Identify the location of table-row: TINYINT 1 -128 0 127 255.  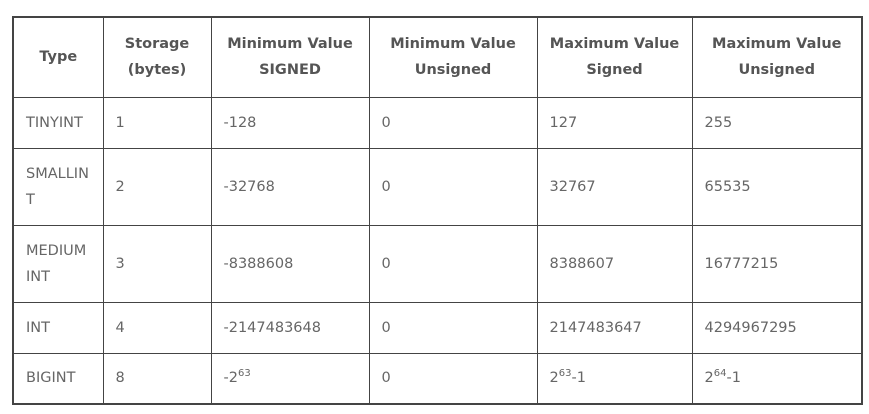
(437, 122).